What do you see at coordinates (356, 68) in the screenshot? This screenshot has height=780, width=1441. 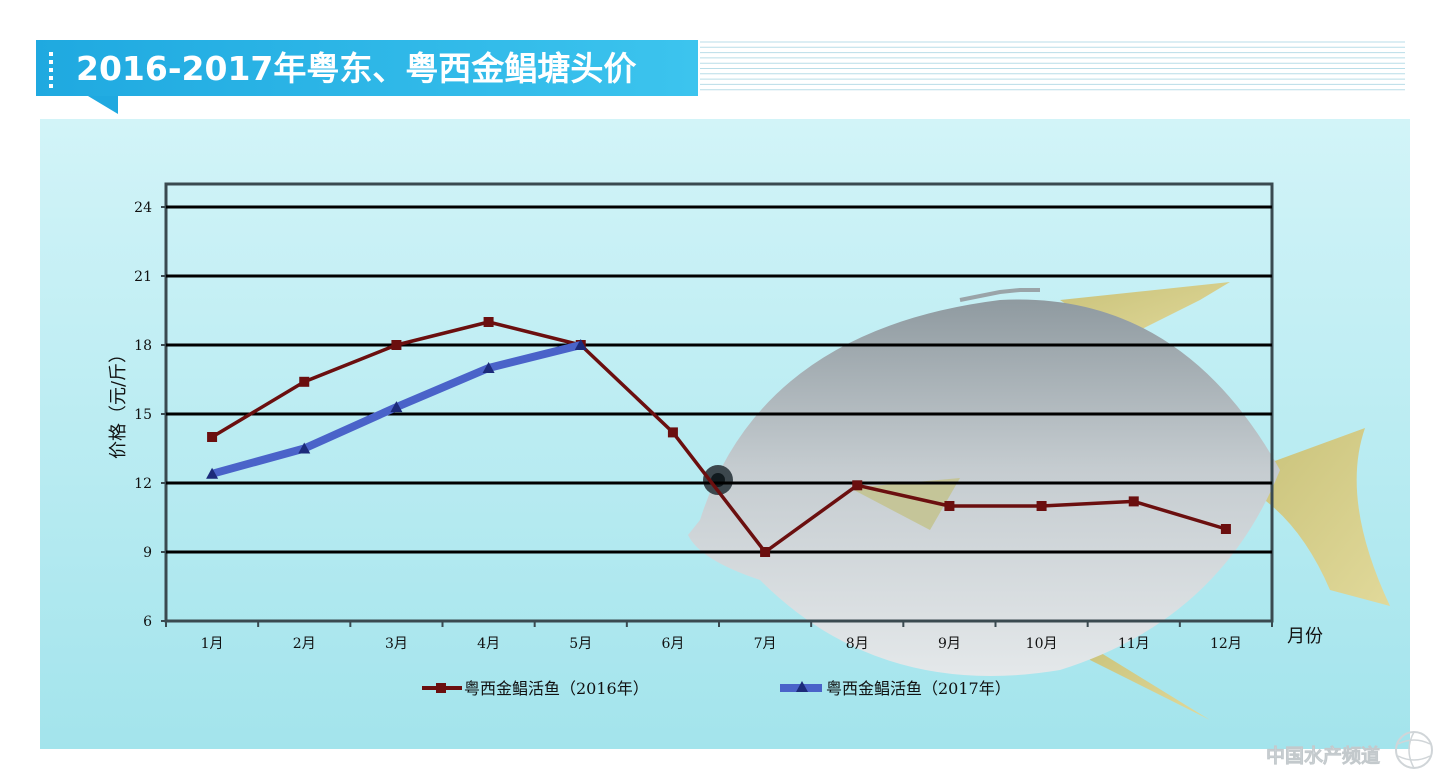 I see `chart-title: 2016-2017年粤东、粤西金鲳塘头价` at bounding box center [356, 68].